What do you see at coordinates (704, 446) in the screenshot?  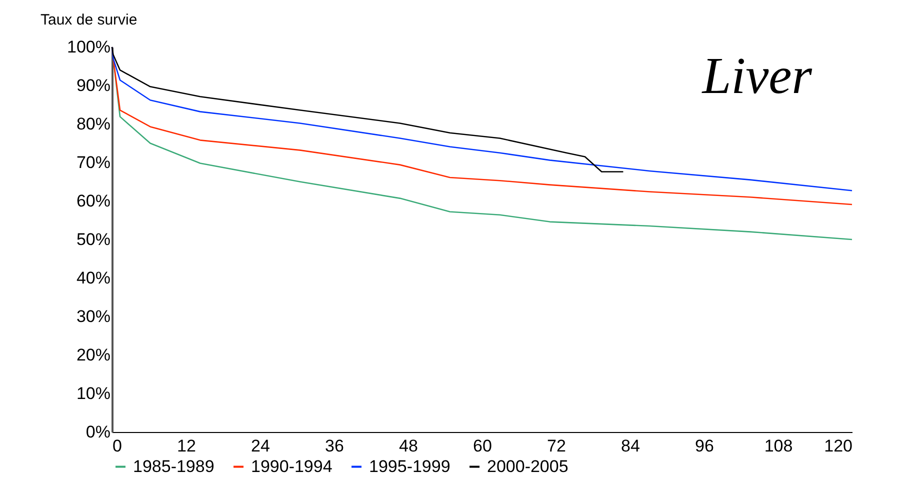 I see `x-tick-label: 96` at bounding box center [704, 446].